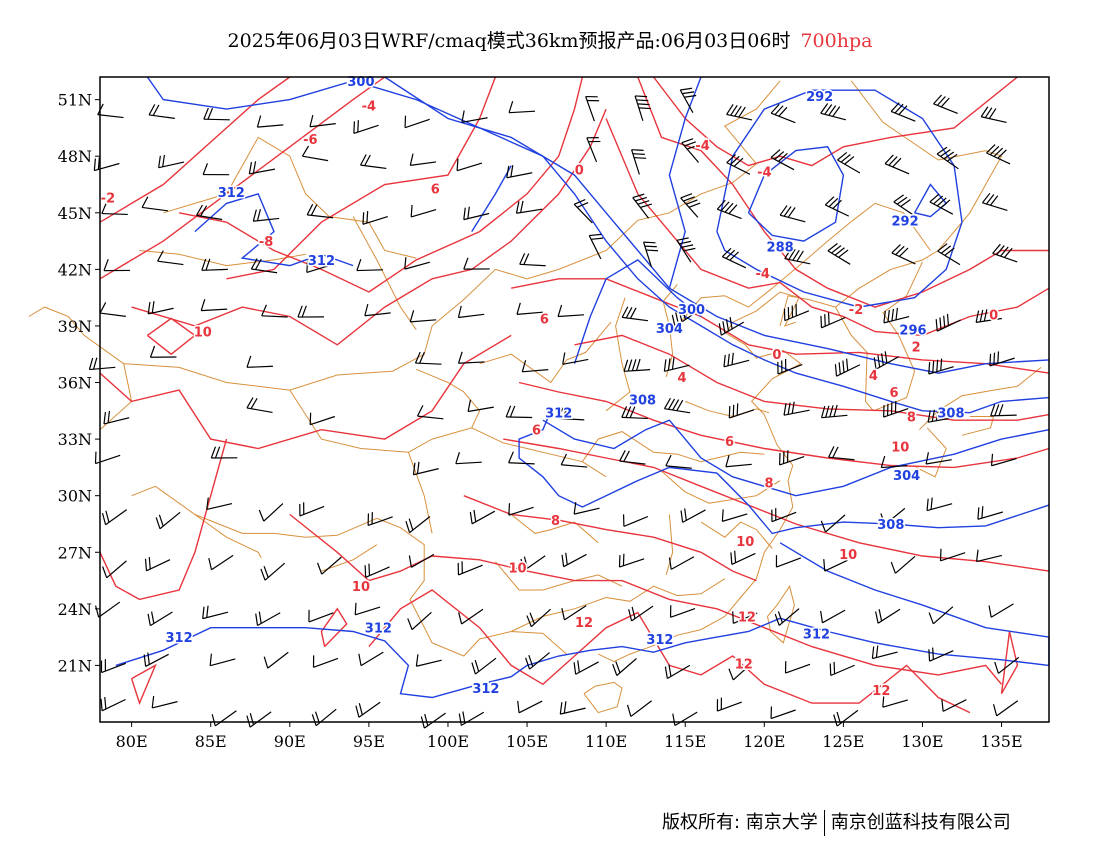 This screenshot has width=1100, height=850. I want to click on geopotential-label: 292, so click(819, 97).